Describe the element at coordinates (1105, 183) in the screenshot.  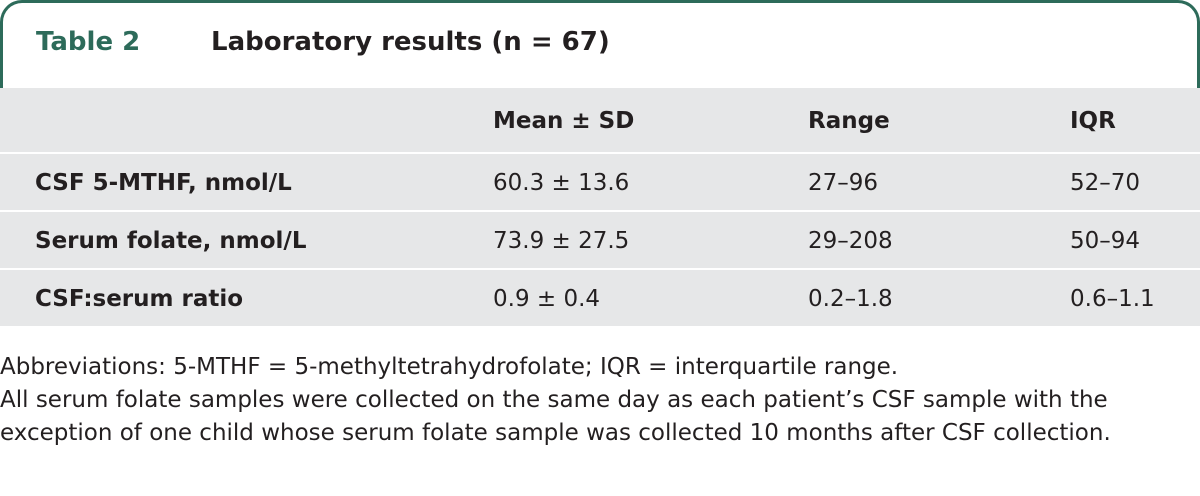
I see `cell-iqr: 52–70` at that location.